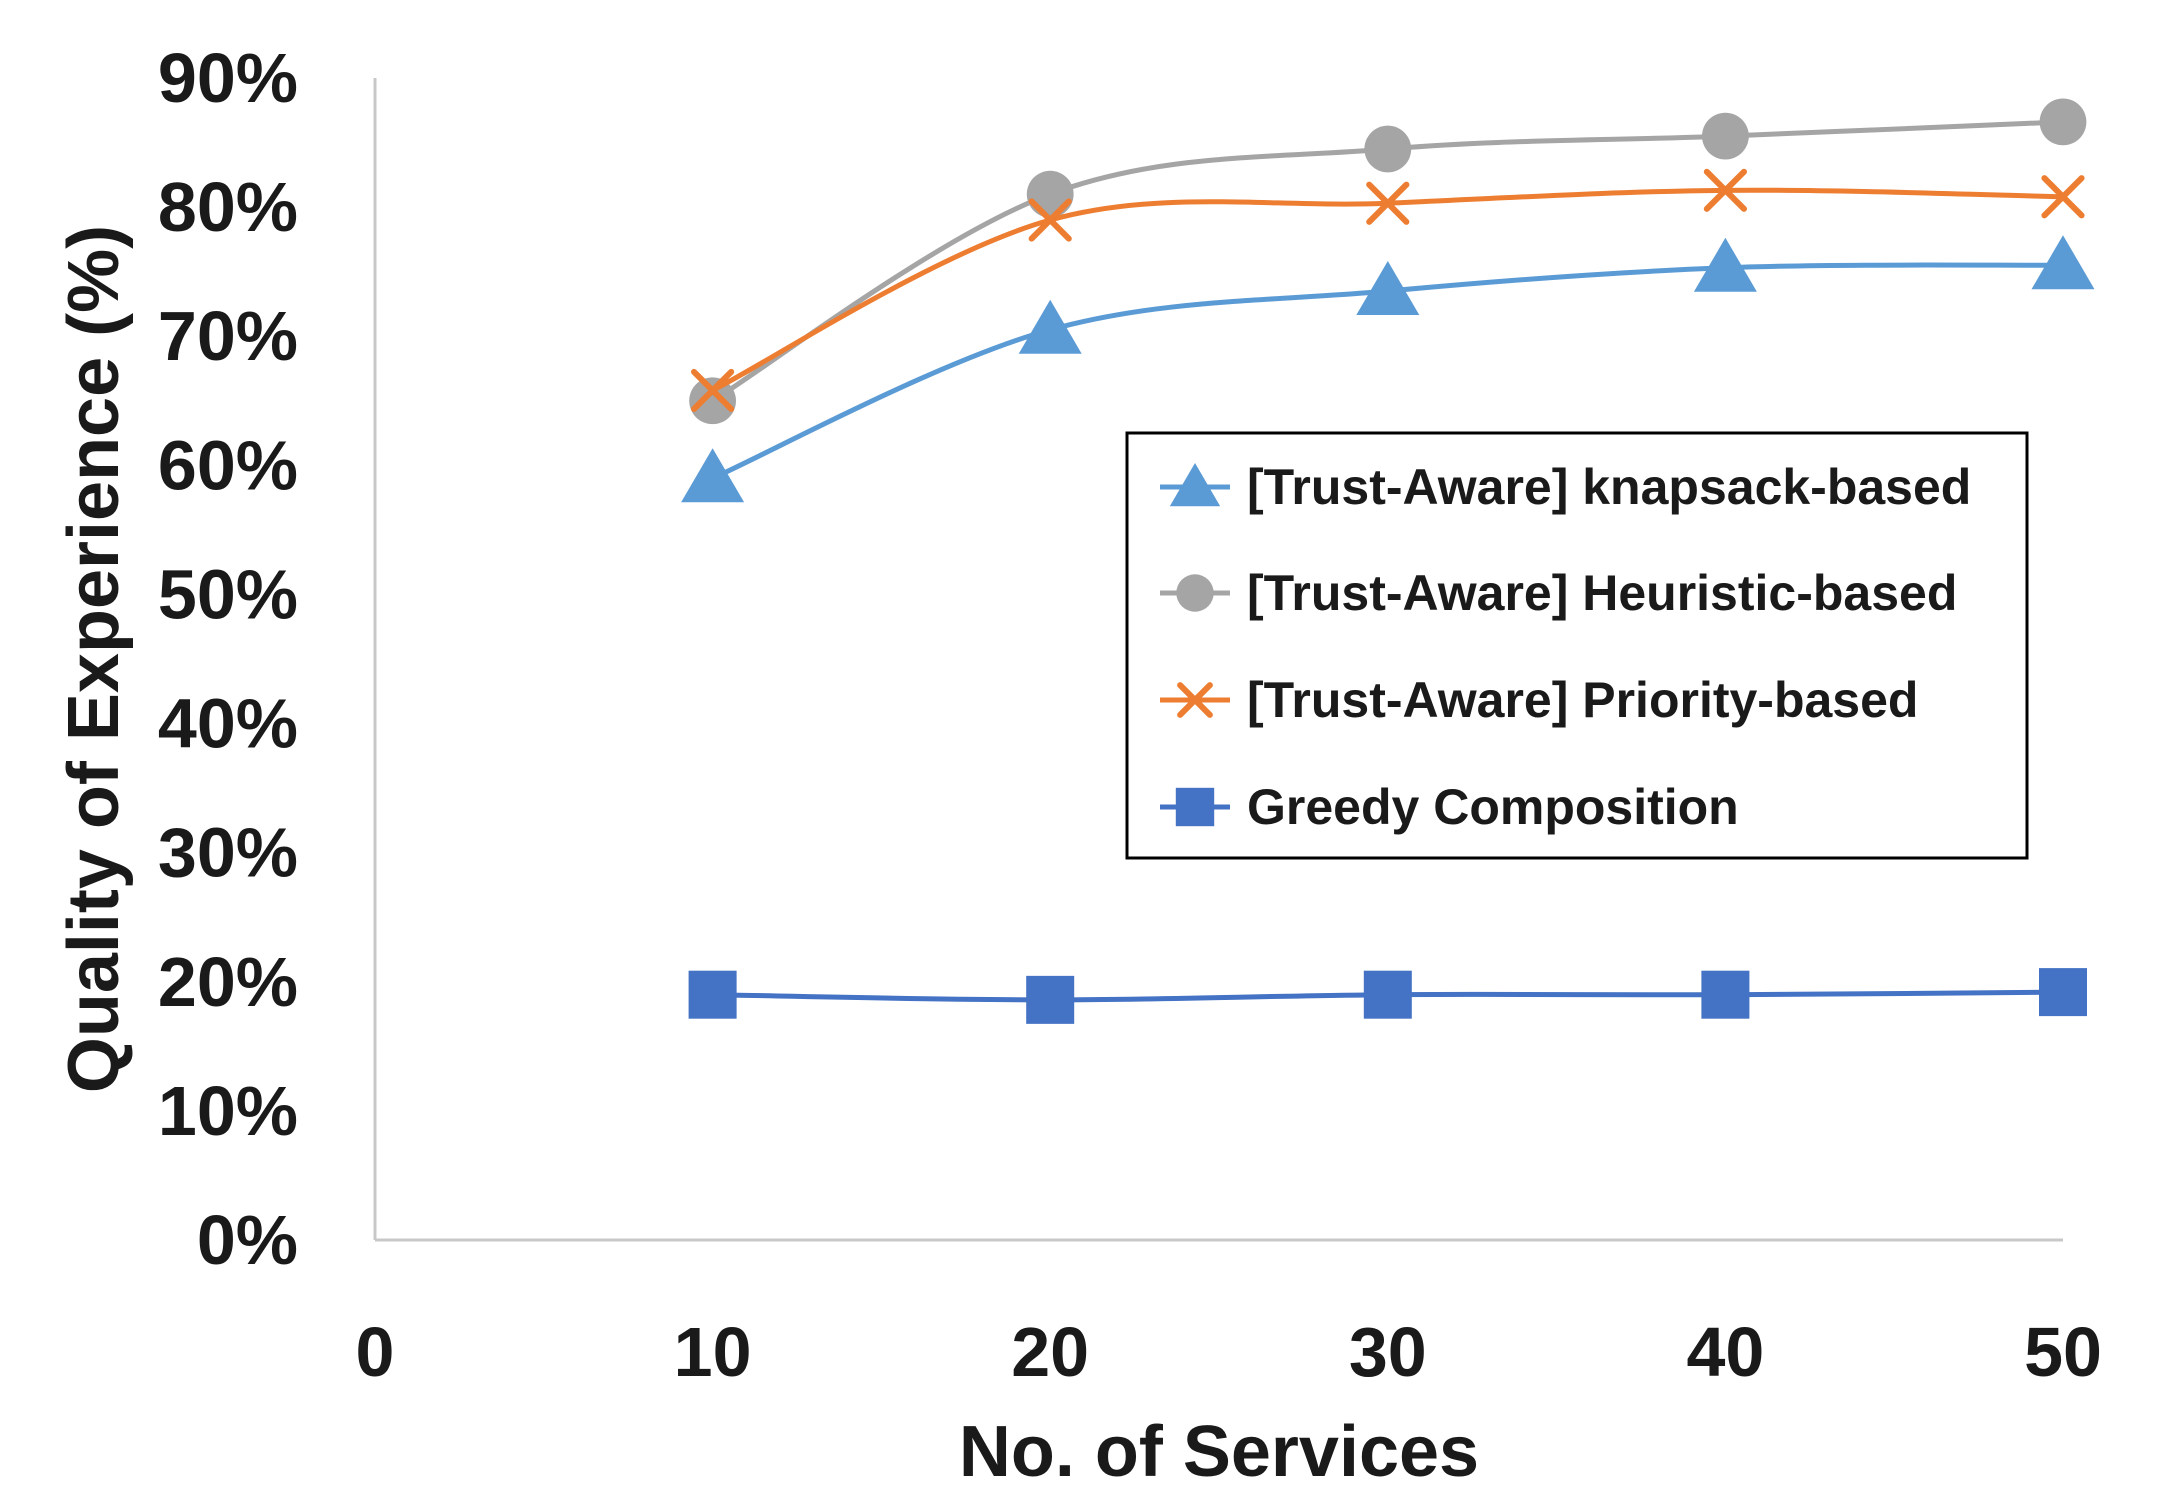  Describe the element at coordinates (1609, 487) in the screenshot. I see `legend-label: [Trust-Aware] knapsack-based` at that location.